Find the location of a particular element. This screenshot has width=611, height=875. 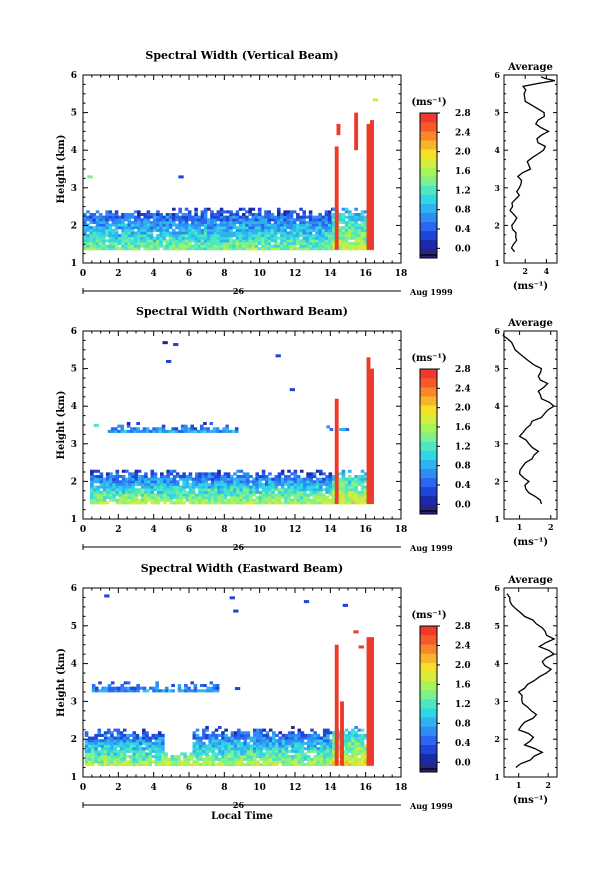

colorbar-segment is located at coordinates (428, 163).